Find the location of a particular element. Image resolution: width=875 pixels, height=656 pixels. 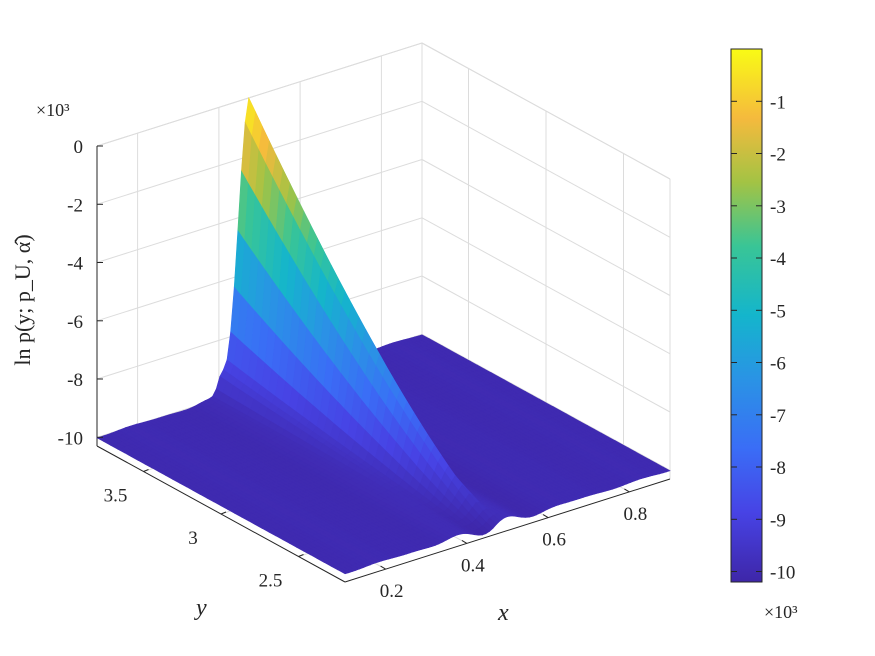

z-tick-label: -10 is located at coordinates (70, 438).